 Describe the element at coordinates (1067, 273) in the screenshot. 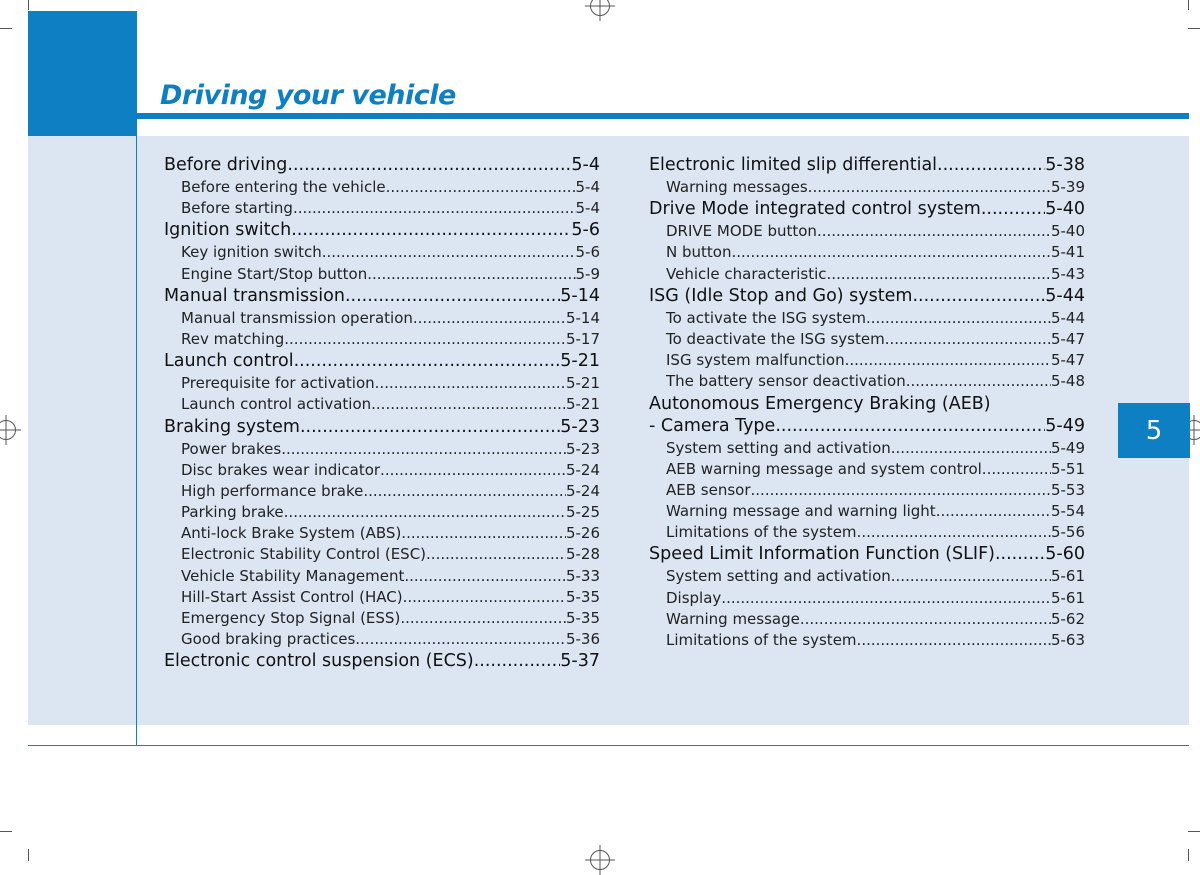

I see `toc-page-number: 5-43` at that location.